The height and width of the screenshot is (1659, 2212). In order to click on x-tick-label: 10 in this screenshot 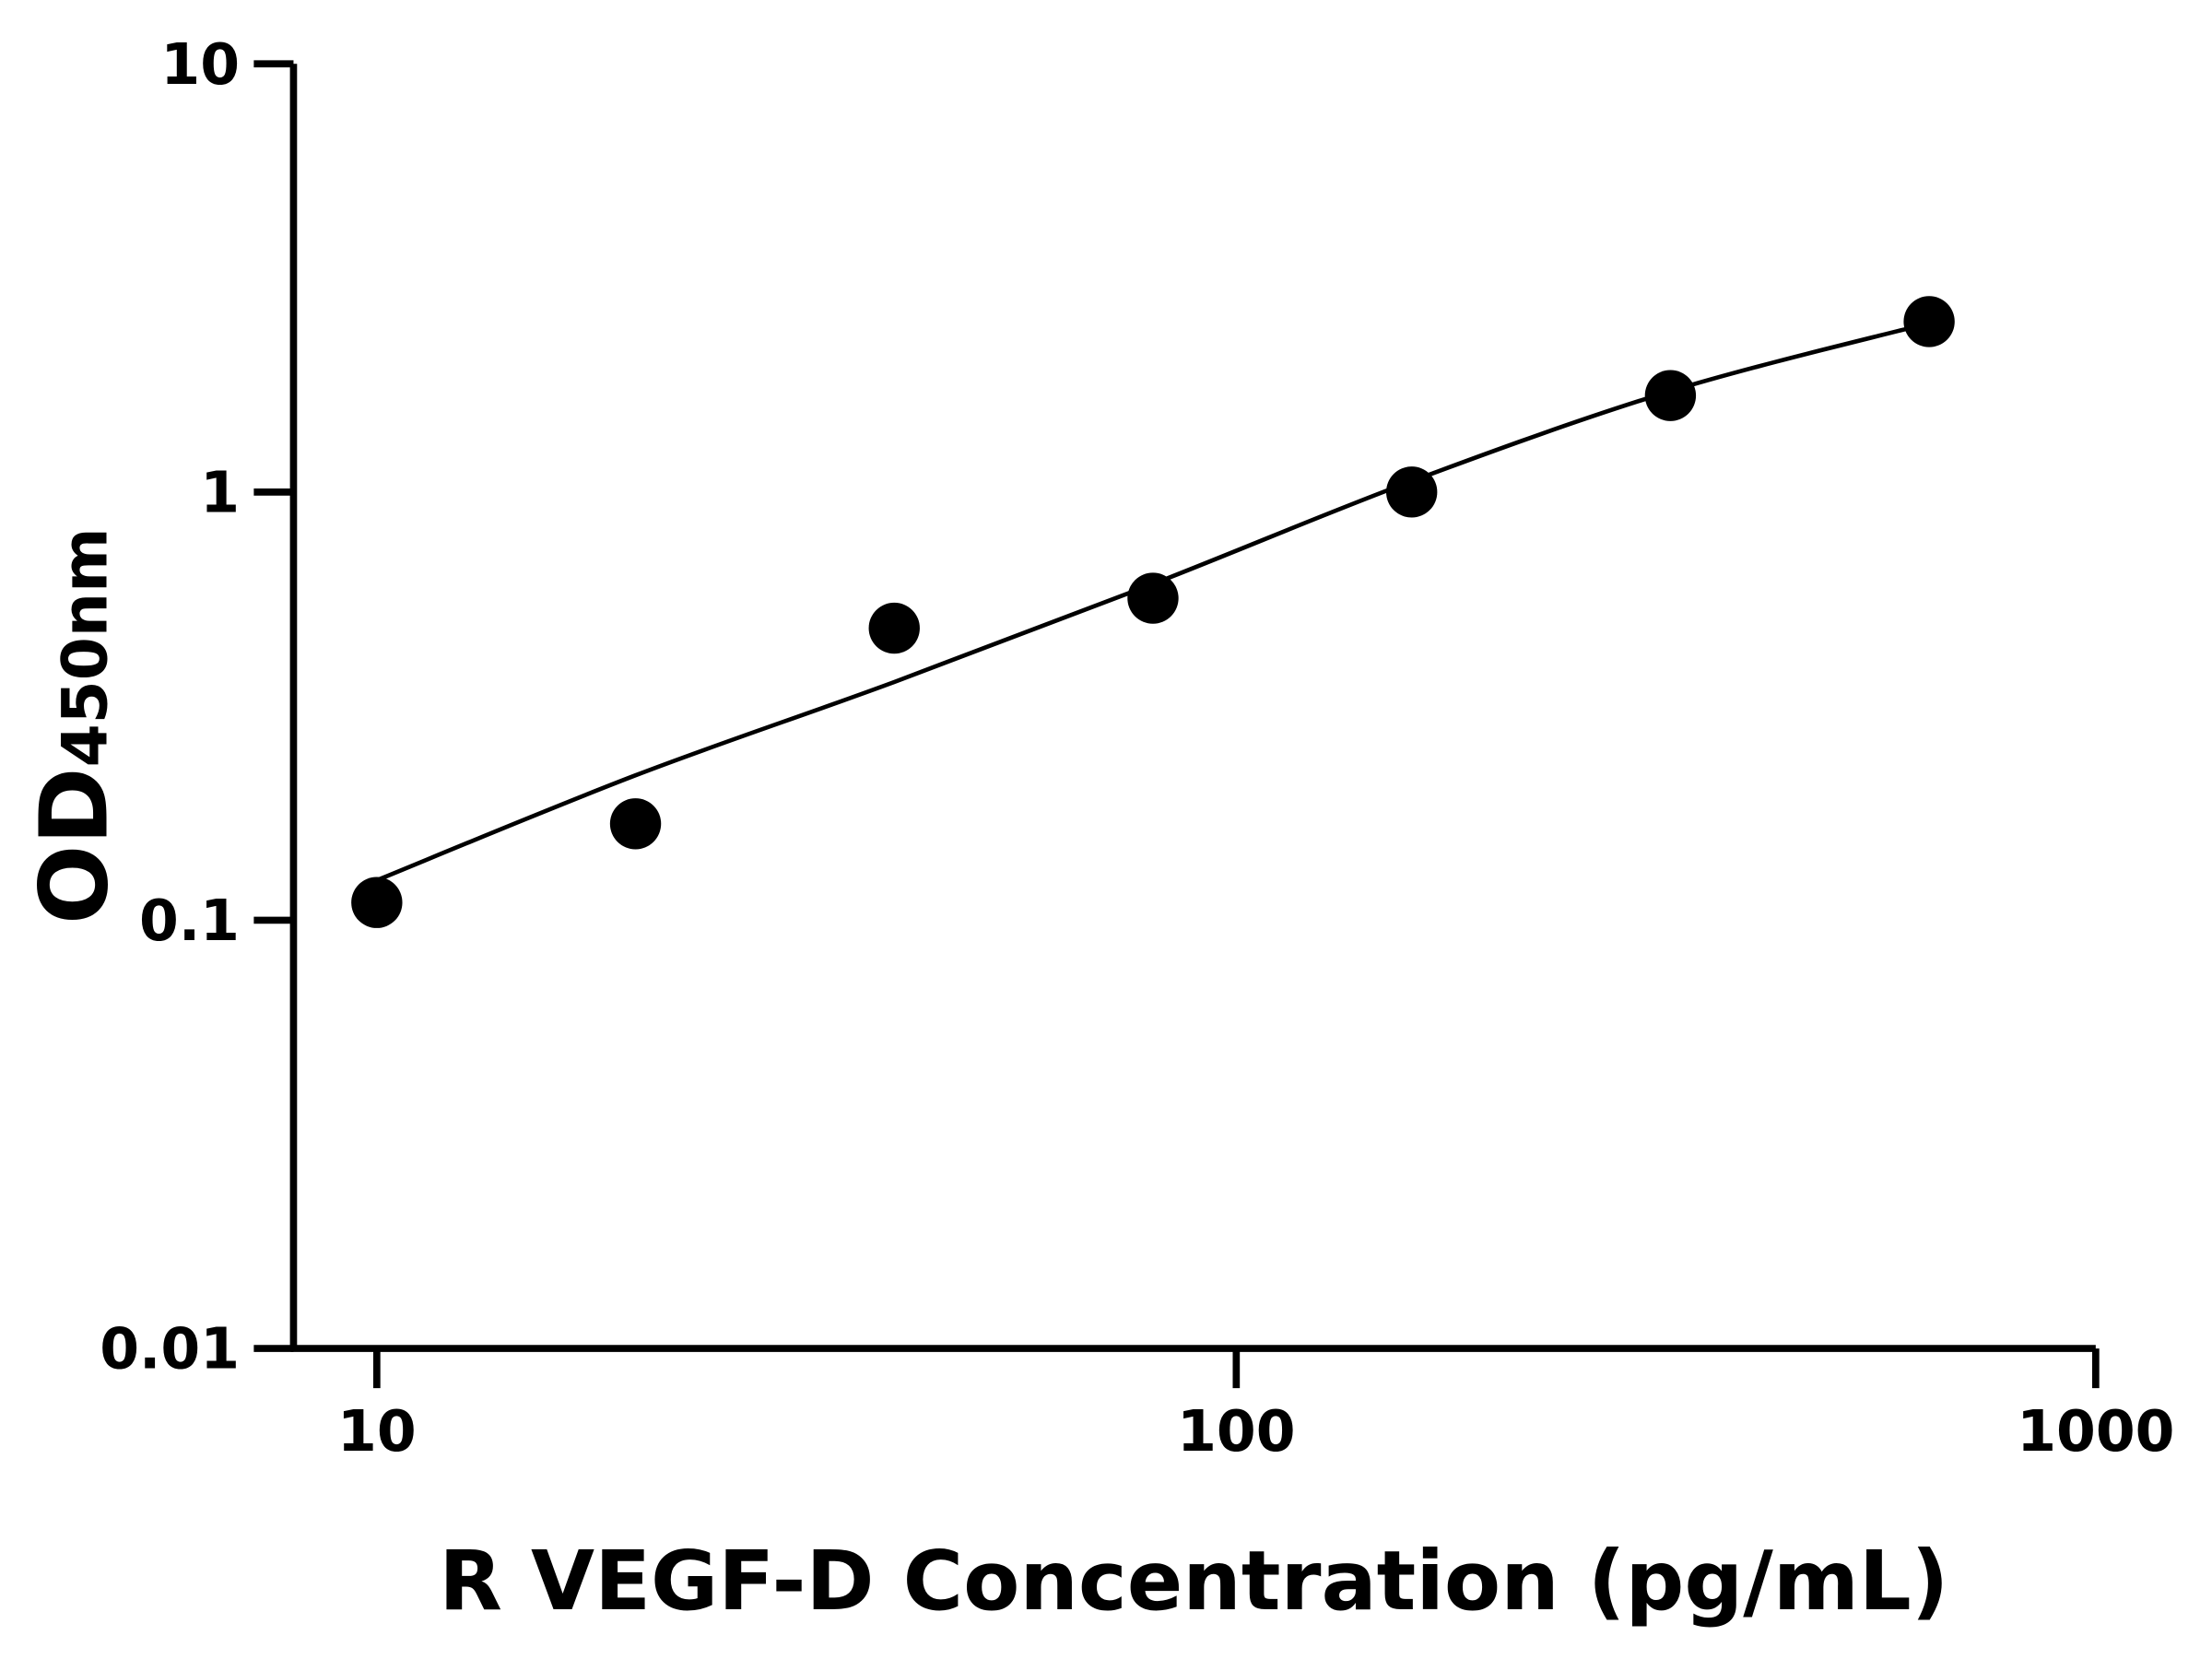, I will do `click(377, 1431)`.